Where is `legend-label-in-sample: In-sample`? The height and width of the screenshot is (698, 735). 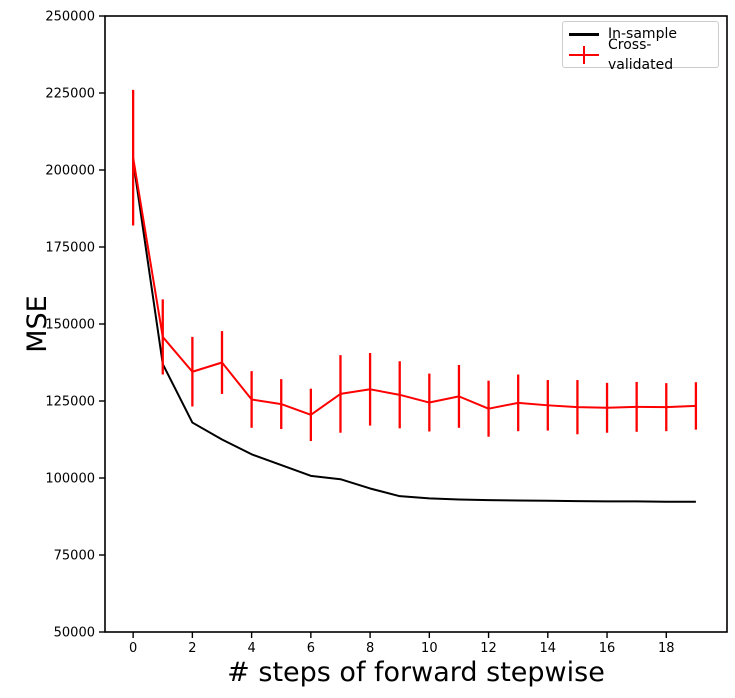
legend-label-in-sample: In-sample is located at coordinates (642, 34).